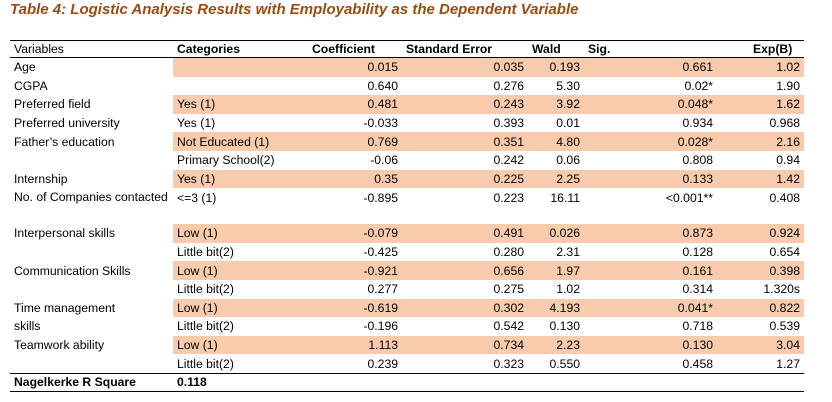 The width and height of the screenshot is (832, 402). I want to click on header-categories: Categories, so click(240, 49).